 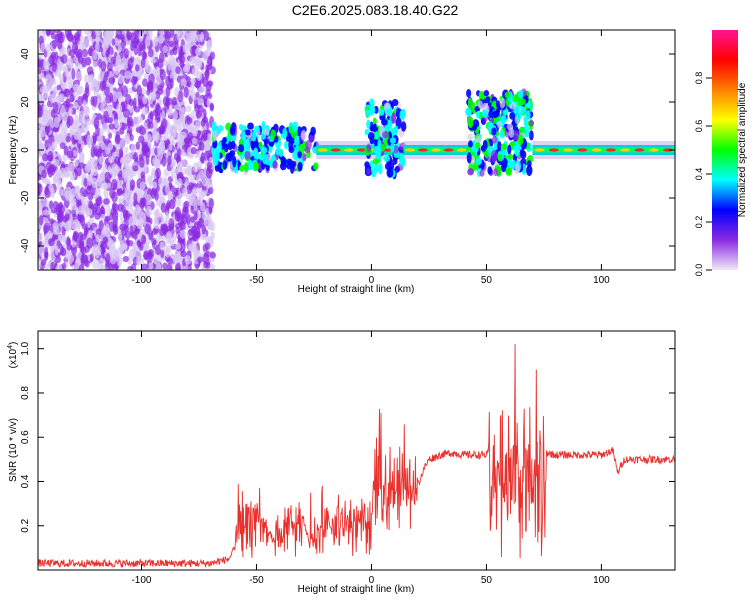 I want to click on colorbar-ticks: 0.0 0.2 0.4 0.6 0.8, so click(x=703, y=174).